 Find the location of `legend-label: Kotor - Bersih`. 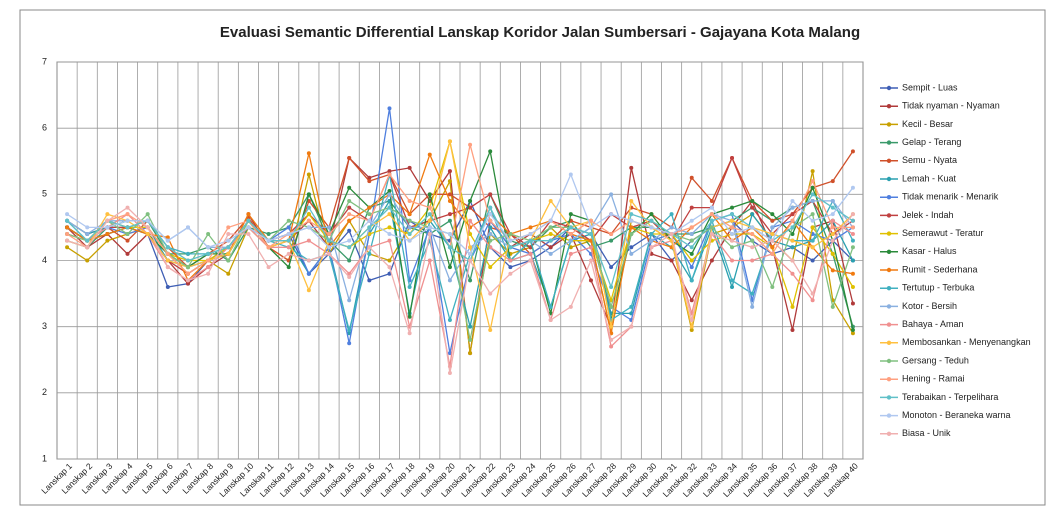

legend-label: Kotor - Bersih is located at coordinates (929, 306).